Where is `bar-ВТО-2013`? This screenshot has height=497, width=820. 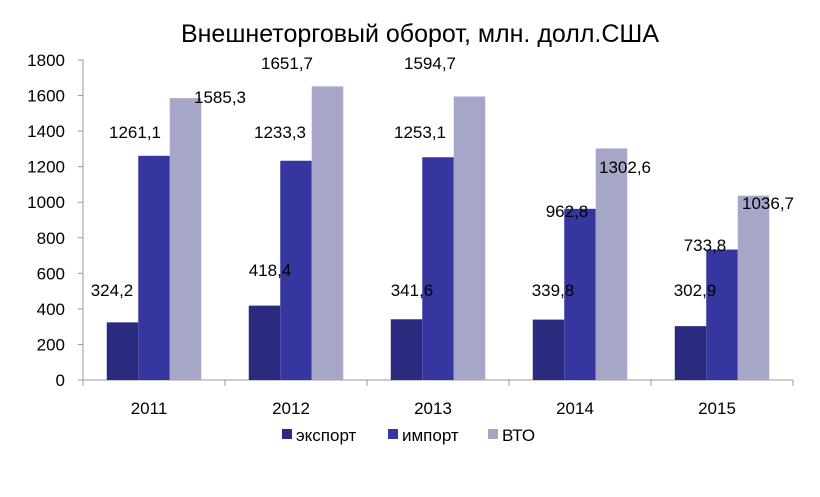
bar-ВТО-2013 is located at coordinates (469, 238).